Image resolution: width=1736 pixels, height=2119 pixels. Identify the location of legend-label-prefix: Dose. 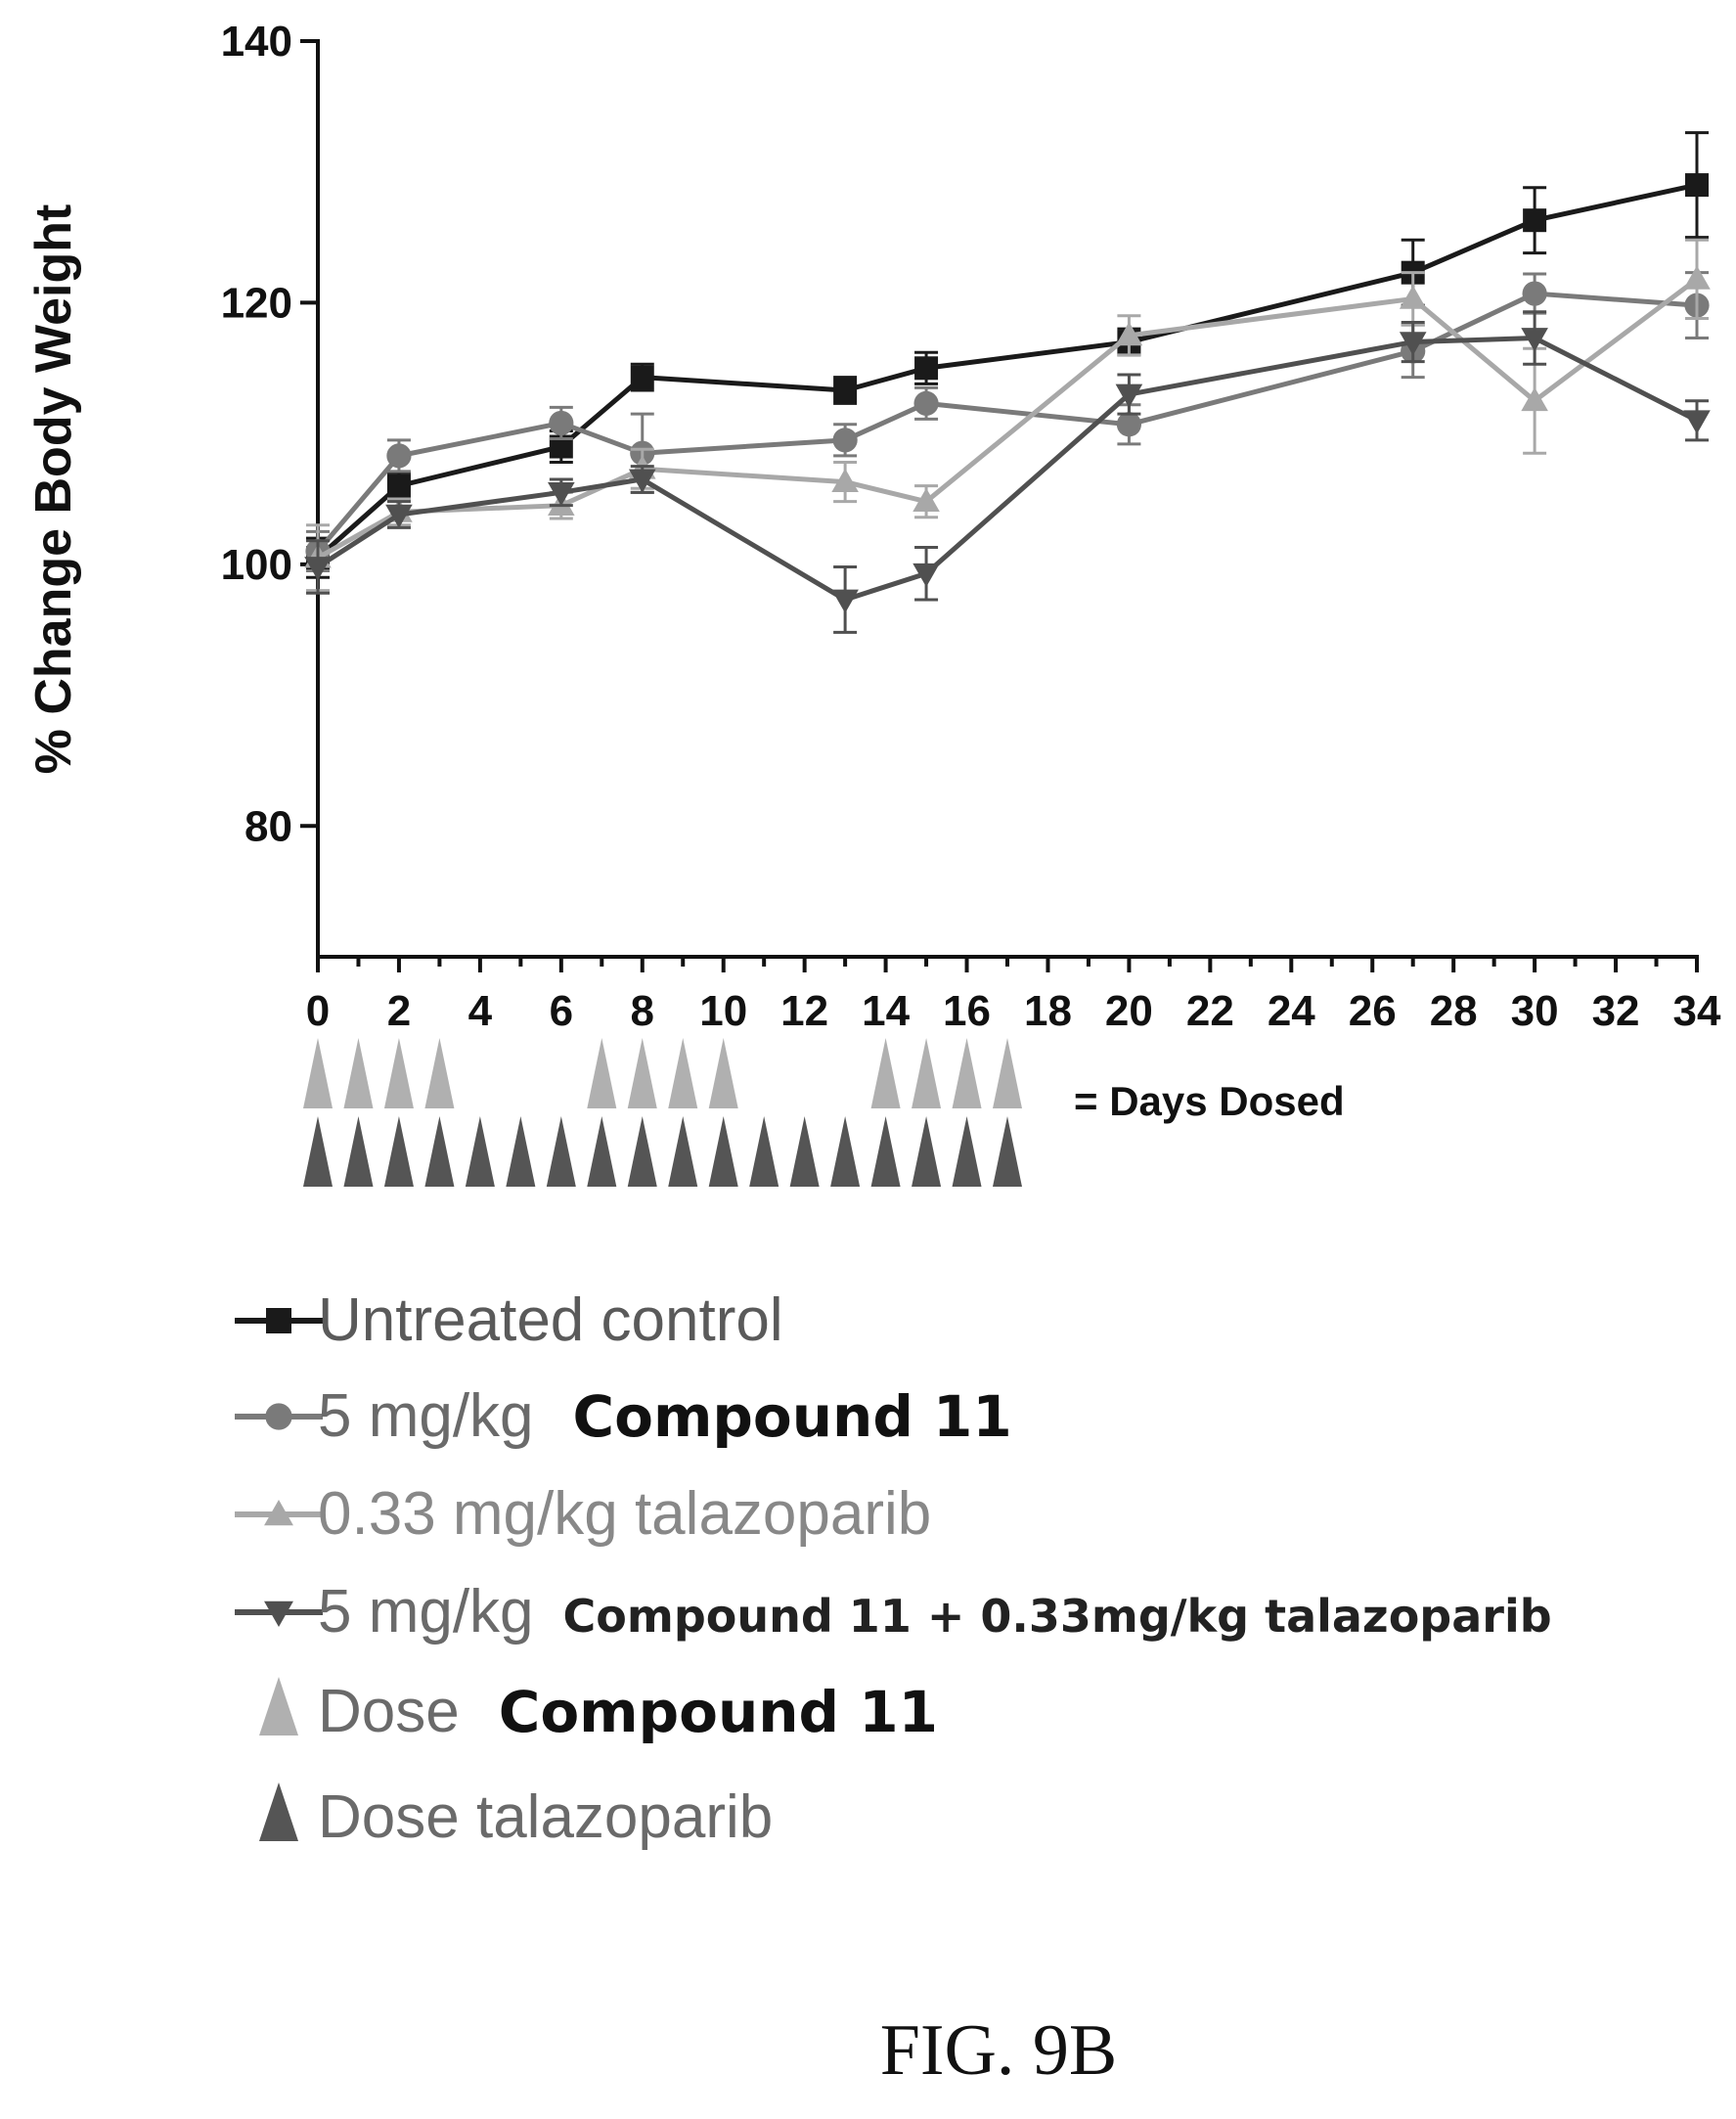
(389, 1711).